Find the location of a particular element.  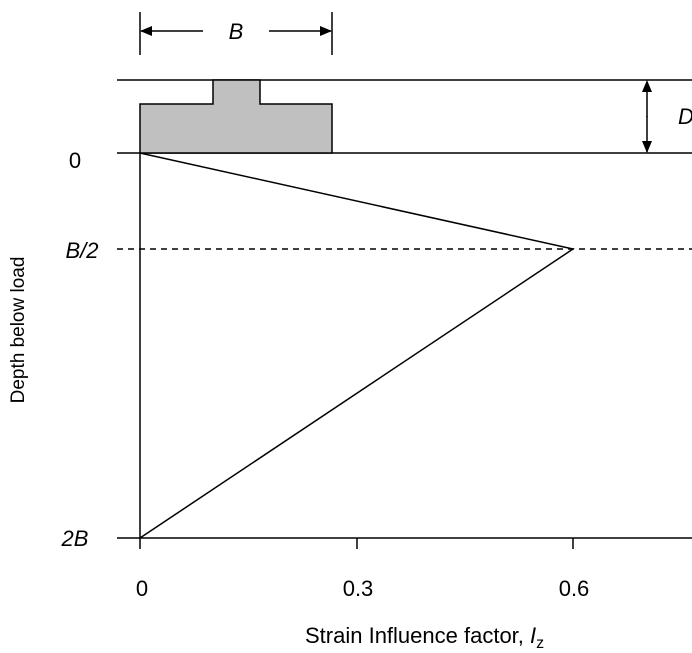

embedment-label: D is located at coordinates (685, 116).